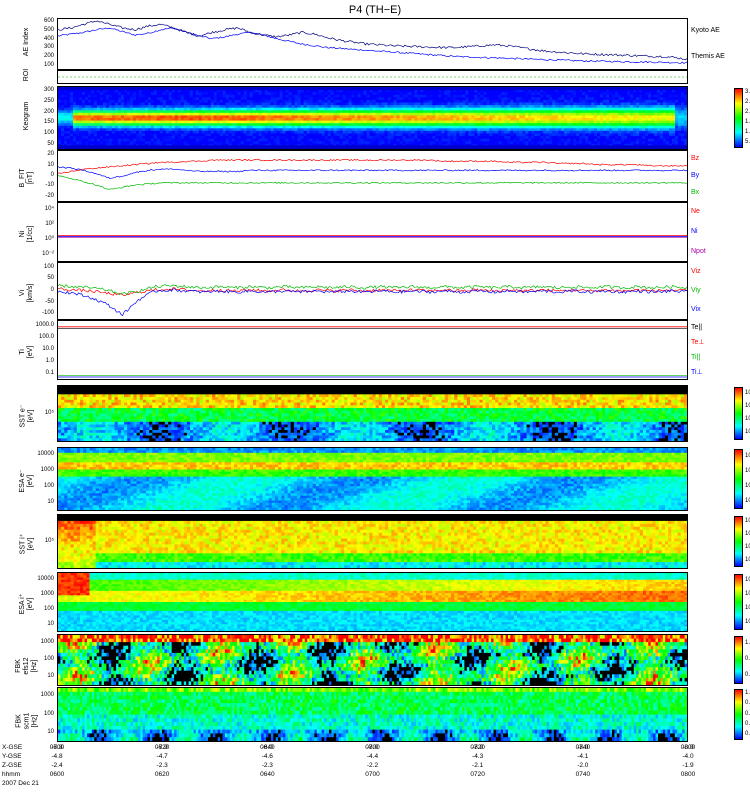 This screenshot has width=750, height=800. What do you see at coordinates (40, 254) in the screenshot?
I see `ytick-ni-3: 10⁻²` at bounding box center [40, 254].